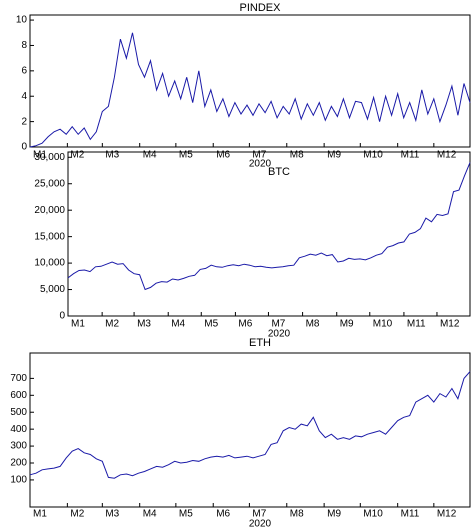 This screenshot has width=474, height=530. Describe the element at coordinates (52, 289) in the screenshot. I see `y-tick-label: 5,000` at that location.